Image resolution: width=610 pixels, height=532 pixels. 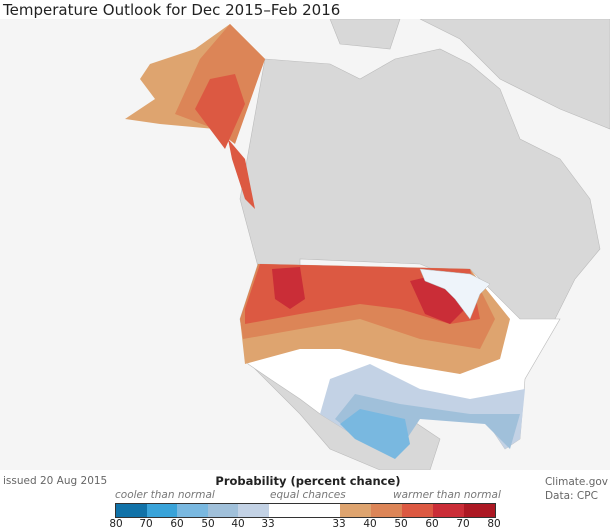 I want to click on equal-swatch, so click(x=304, y=510).